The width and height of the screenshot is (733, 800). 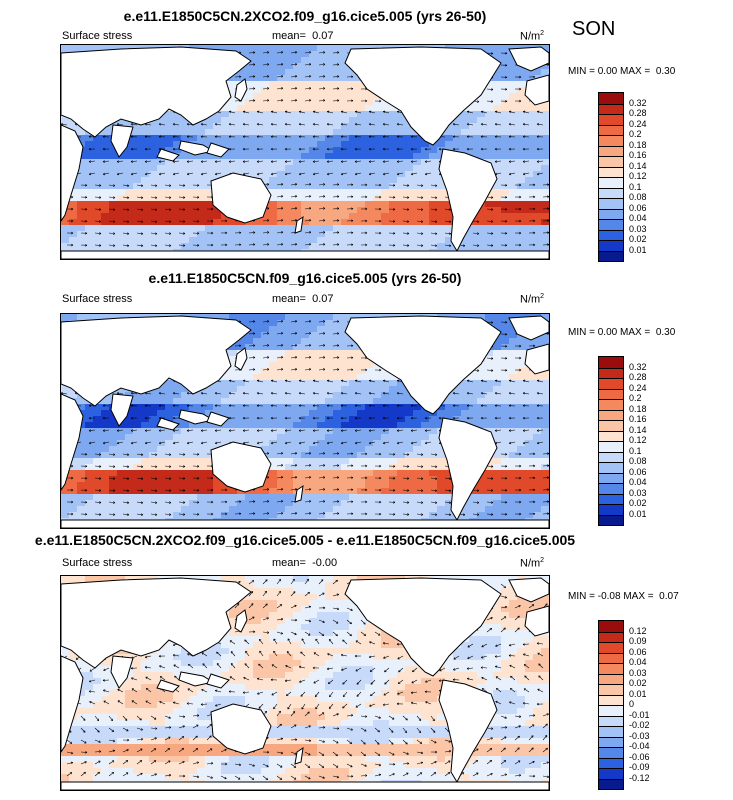 I want to click on panel-1-mean: mean= 0.07, so click(x=303, y=36).